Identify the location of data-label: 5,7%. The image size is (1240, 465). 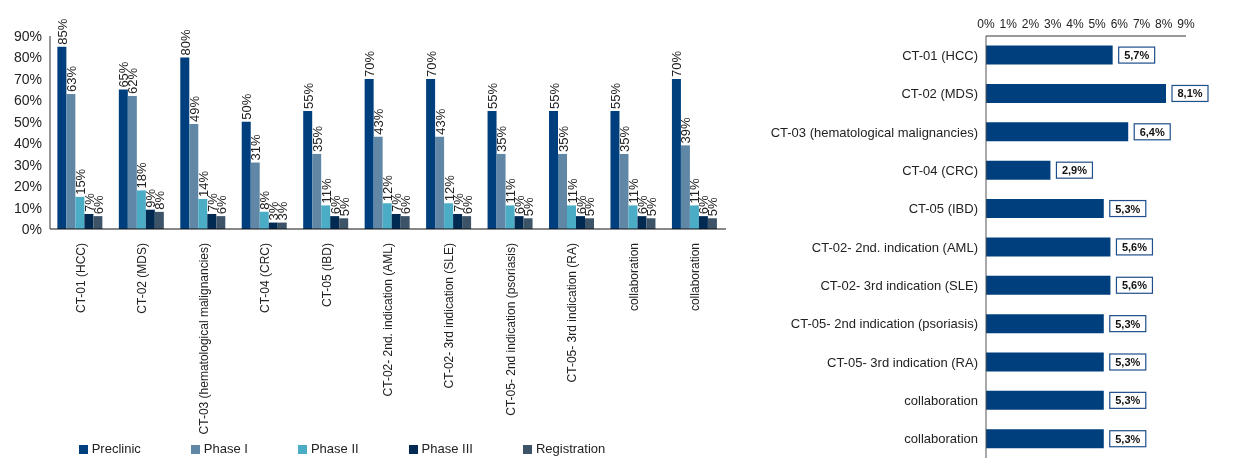
(1137, 55).